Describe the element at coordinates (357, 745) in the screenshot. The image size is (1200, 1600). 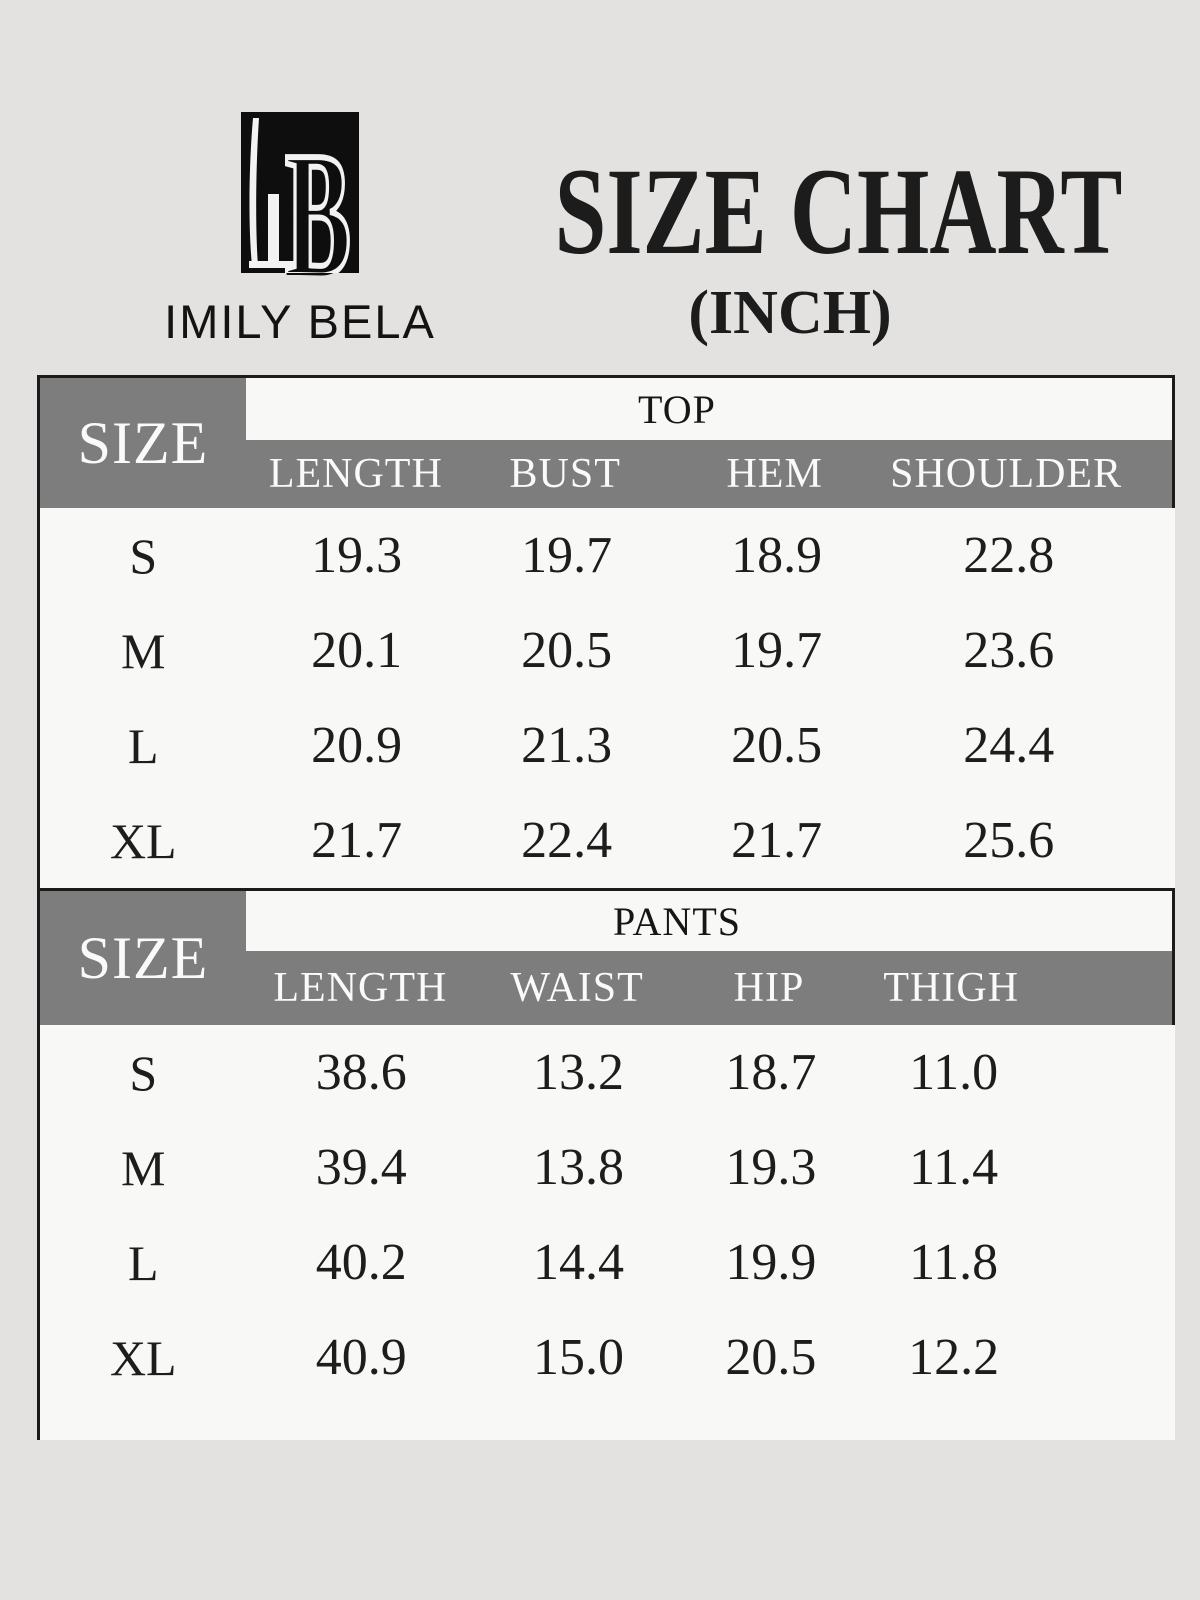
I see `measurement-value: 20.9` at that location.